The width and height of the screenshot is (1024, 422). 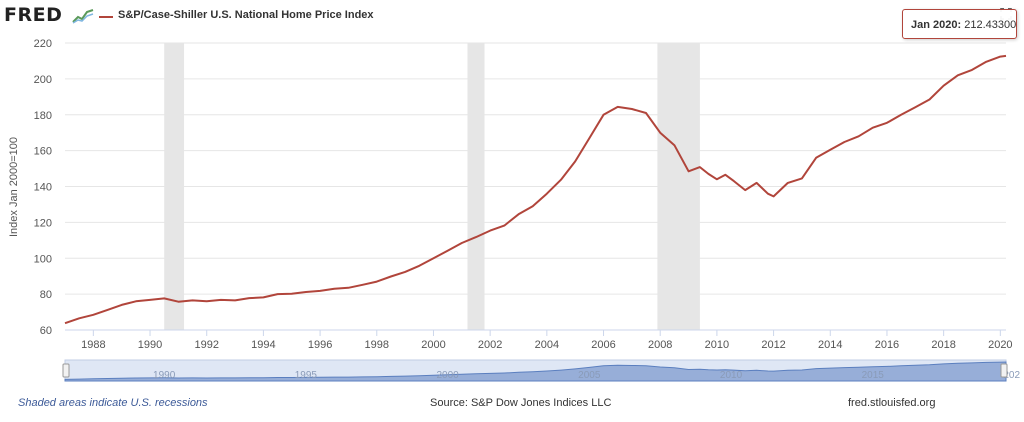 I want to click on y-tick-label: 60, so click(x=46, y=331).